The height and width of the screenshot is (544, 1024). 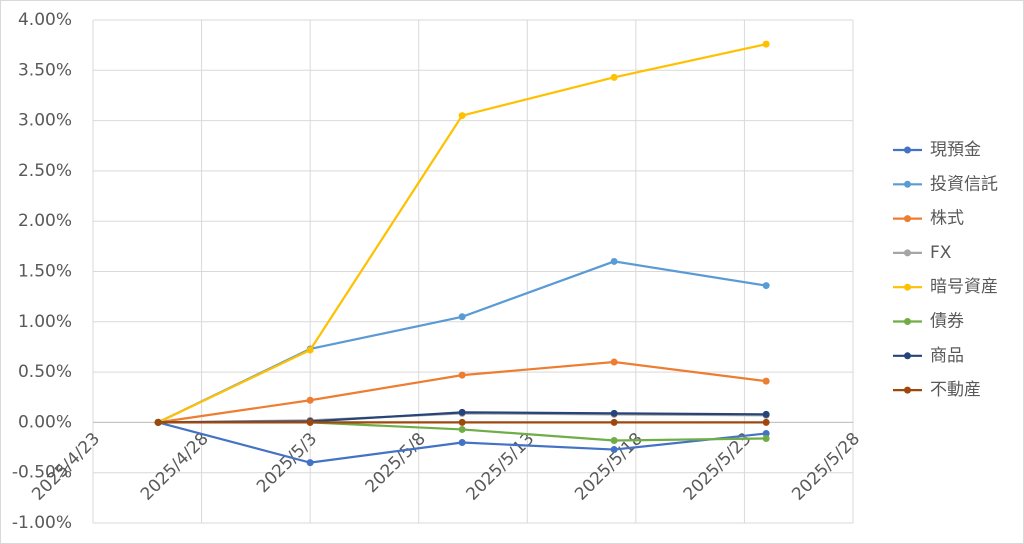 I want to click on y-tick-label: 1.50%, so click(x=45, y=272).